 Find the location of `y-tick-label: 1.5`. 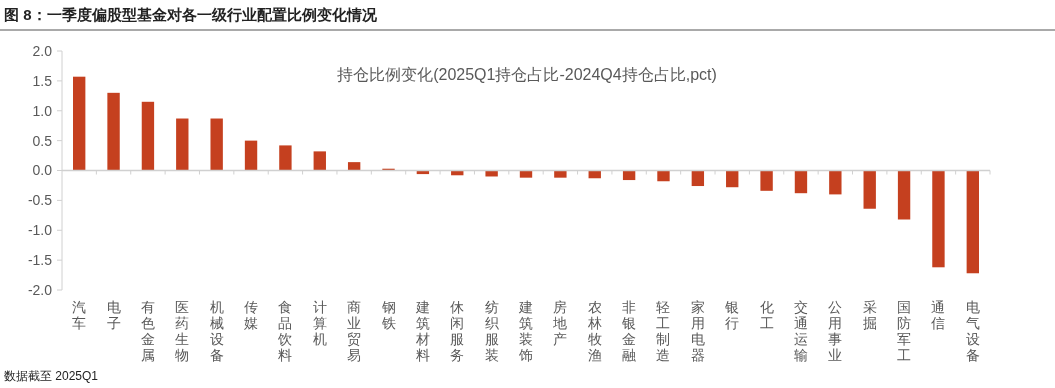

y-tick-label: 1.5 is located at coordinates (42, 80).